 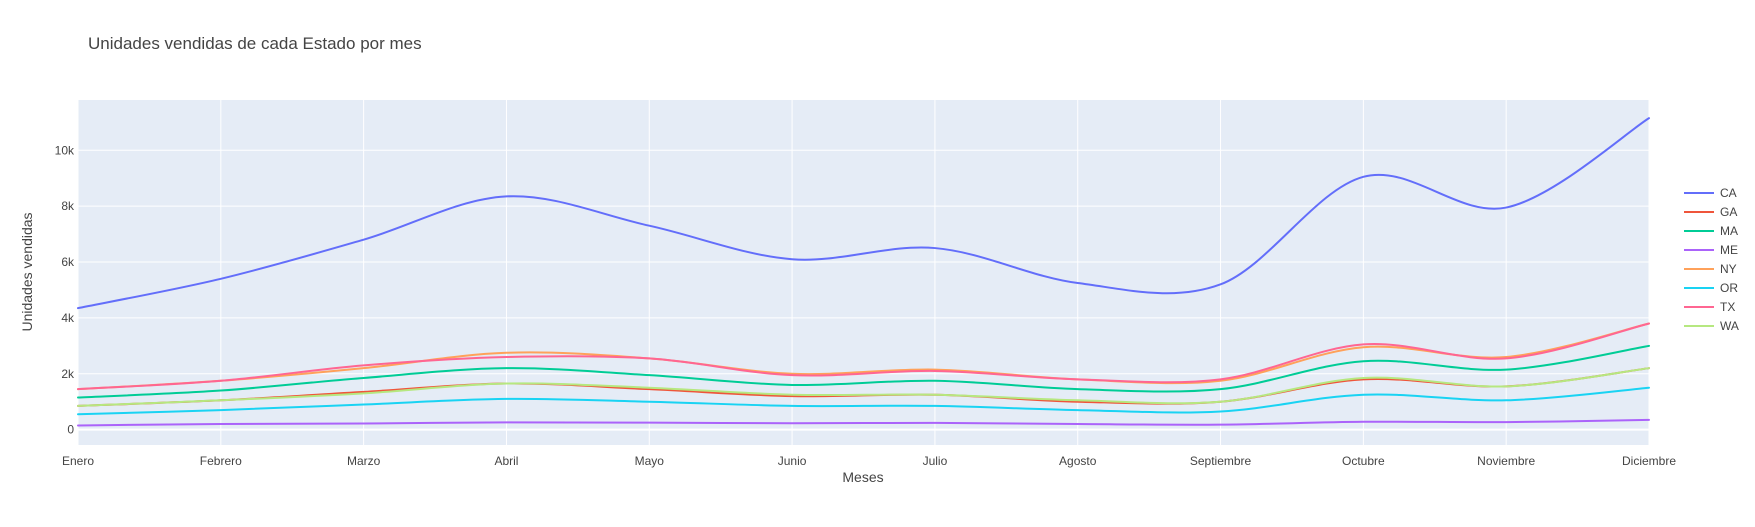 I want to click on legend-item-ga: GA, so click(x=1710, y=212).